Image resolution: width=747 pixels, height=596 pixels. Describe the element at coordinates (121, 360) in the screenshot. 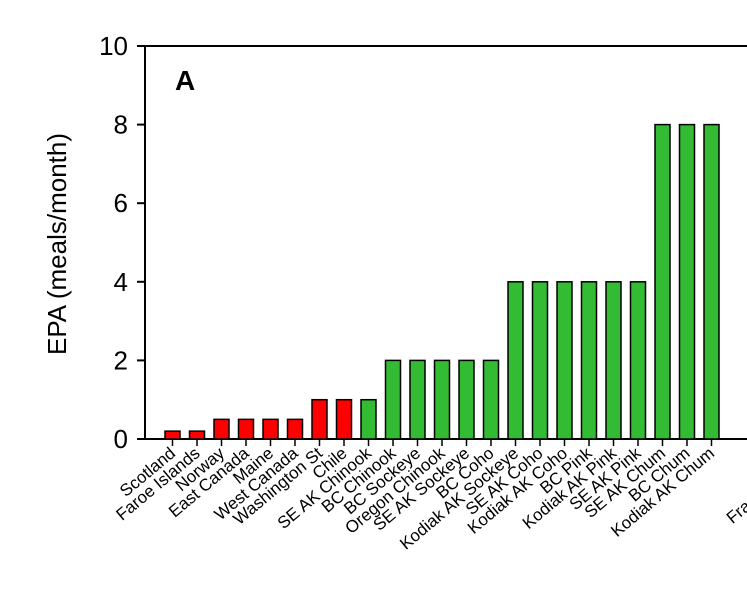

I see `y-tick-label: 2` at that location.